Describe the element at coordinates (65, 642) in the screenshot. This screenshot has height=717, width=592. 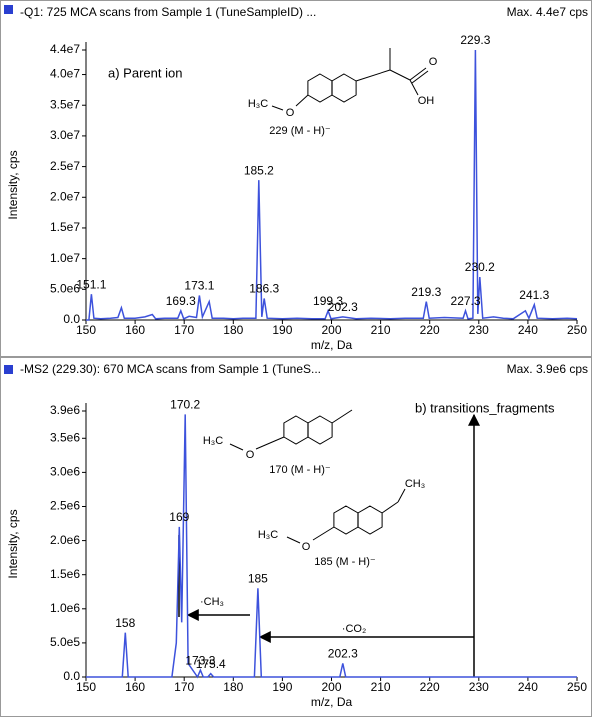
I see `y-tick-label: 5.0e5` at that location.